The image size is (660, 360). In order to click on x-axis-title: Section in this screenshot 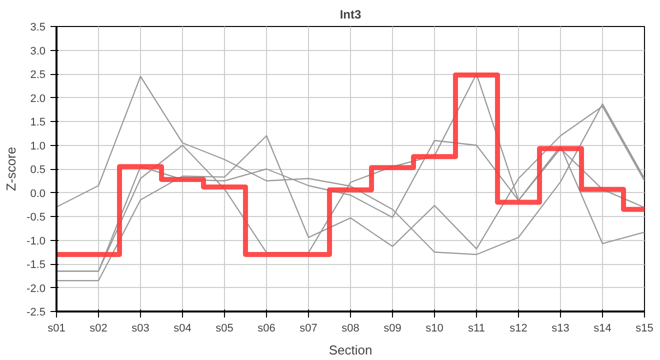, I will do `click(350, 350)`.